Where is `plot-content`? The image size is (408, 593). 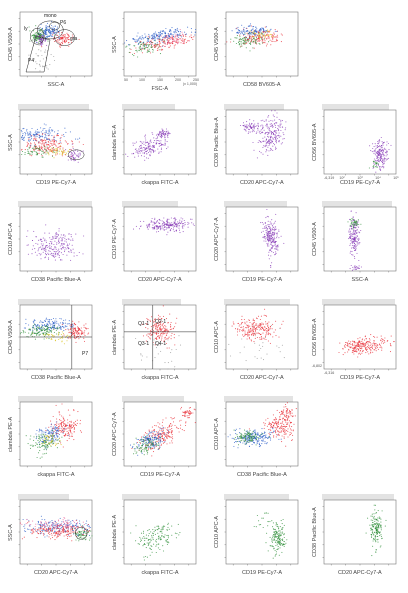
plot-content is located at coordinates (160, 42).